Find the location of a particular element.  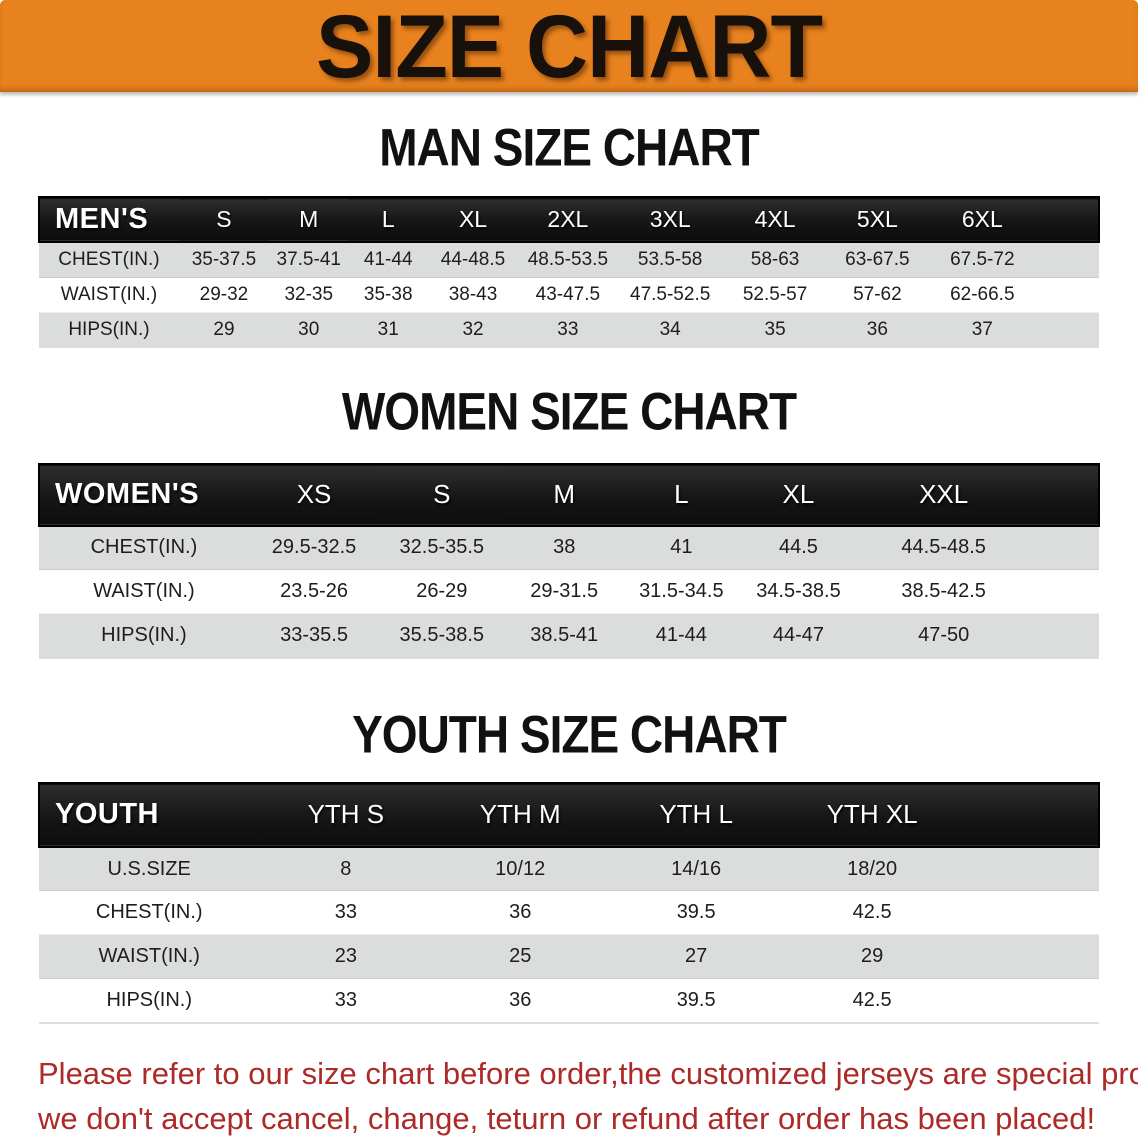

size-value-cell: 18/20 is located at coordinates (872, 869).